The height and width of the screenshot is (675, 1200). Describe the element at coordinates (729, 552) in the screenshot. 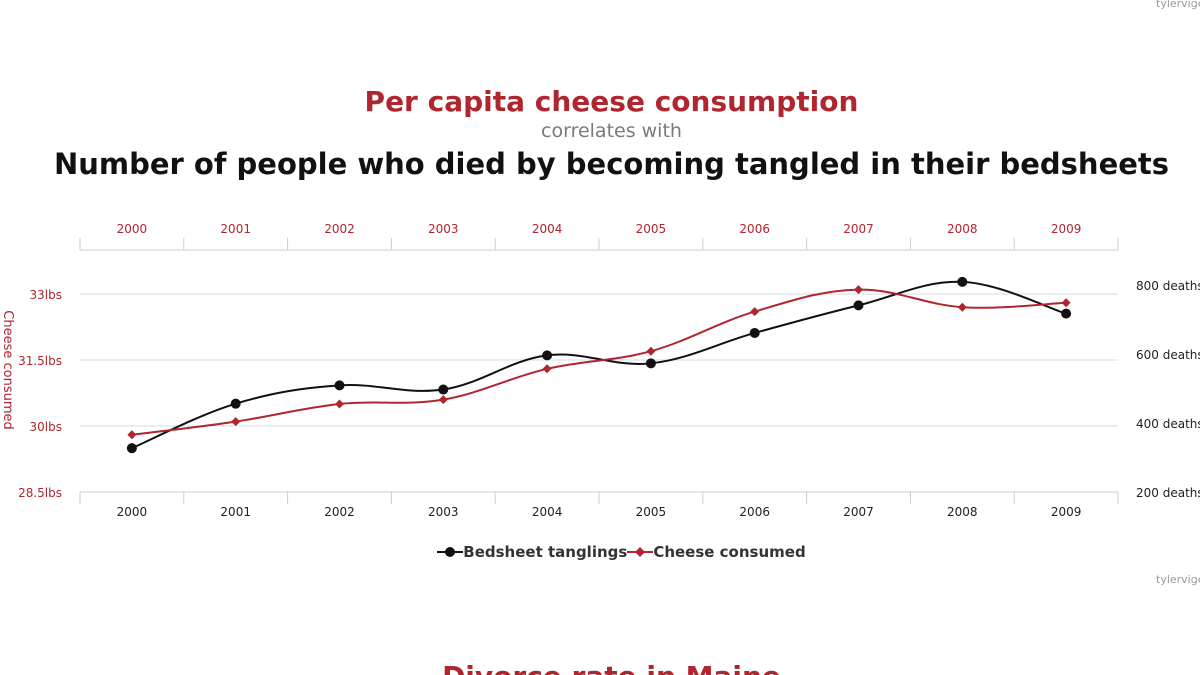

I see `legend-label-cheese: Cheese consumed` at that location.